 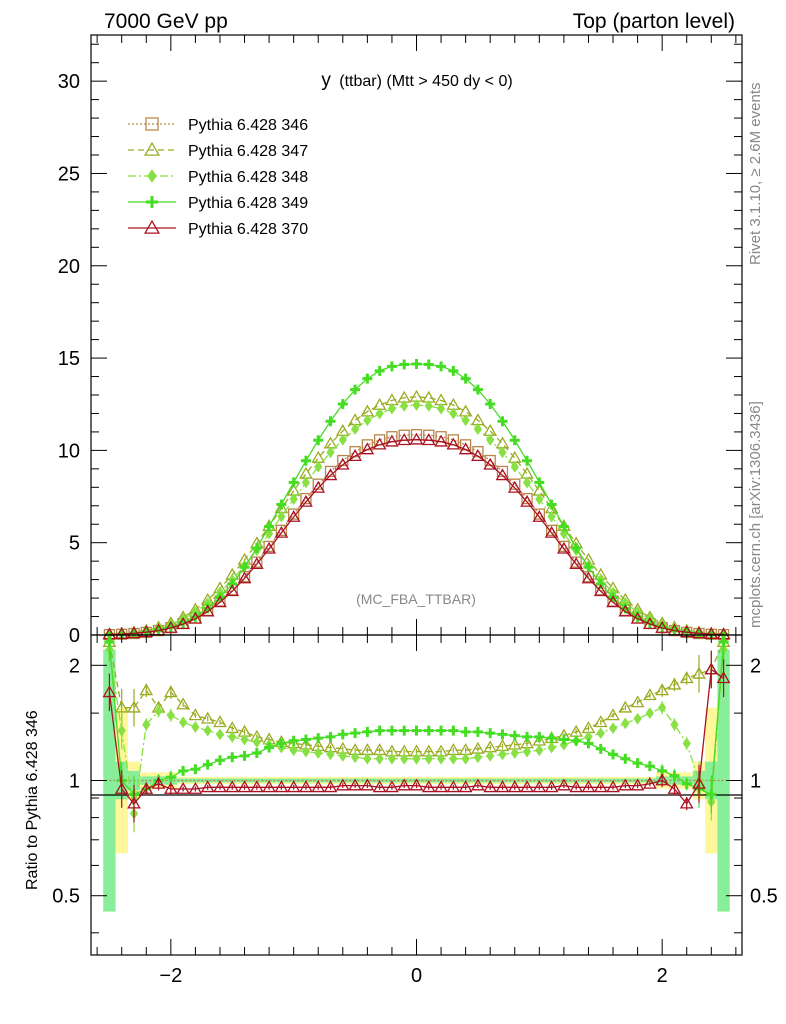 What do you see at coordinates (755, 666) in the screenshot?
I see `ratio-y-tick-label-right: 2` at bounding box center [755, 666].